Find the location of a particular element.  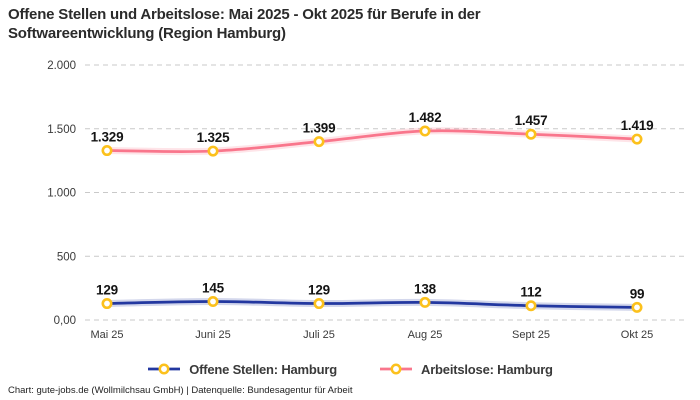

y-axis-tick-label: 1.500 is located at coordinates (61, 130).